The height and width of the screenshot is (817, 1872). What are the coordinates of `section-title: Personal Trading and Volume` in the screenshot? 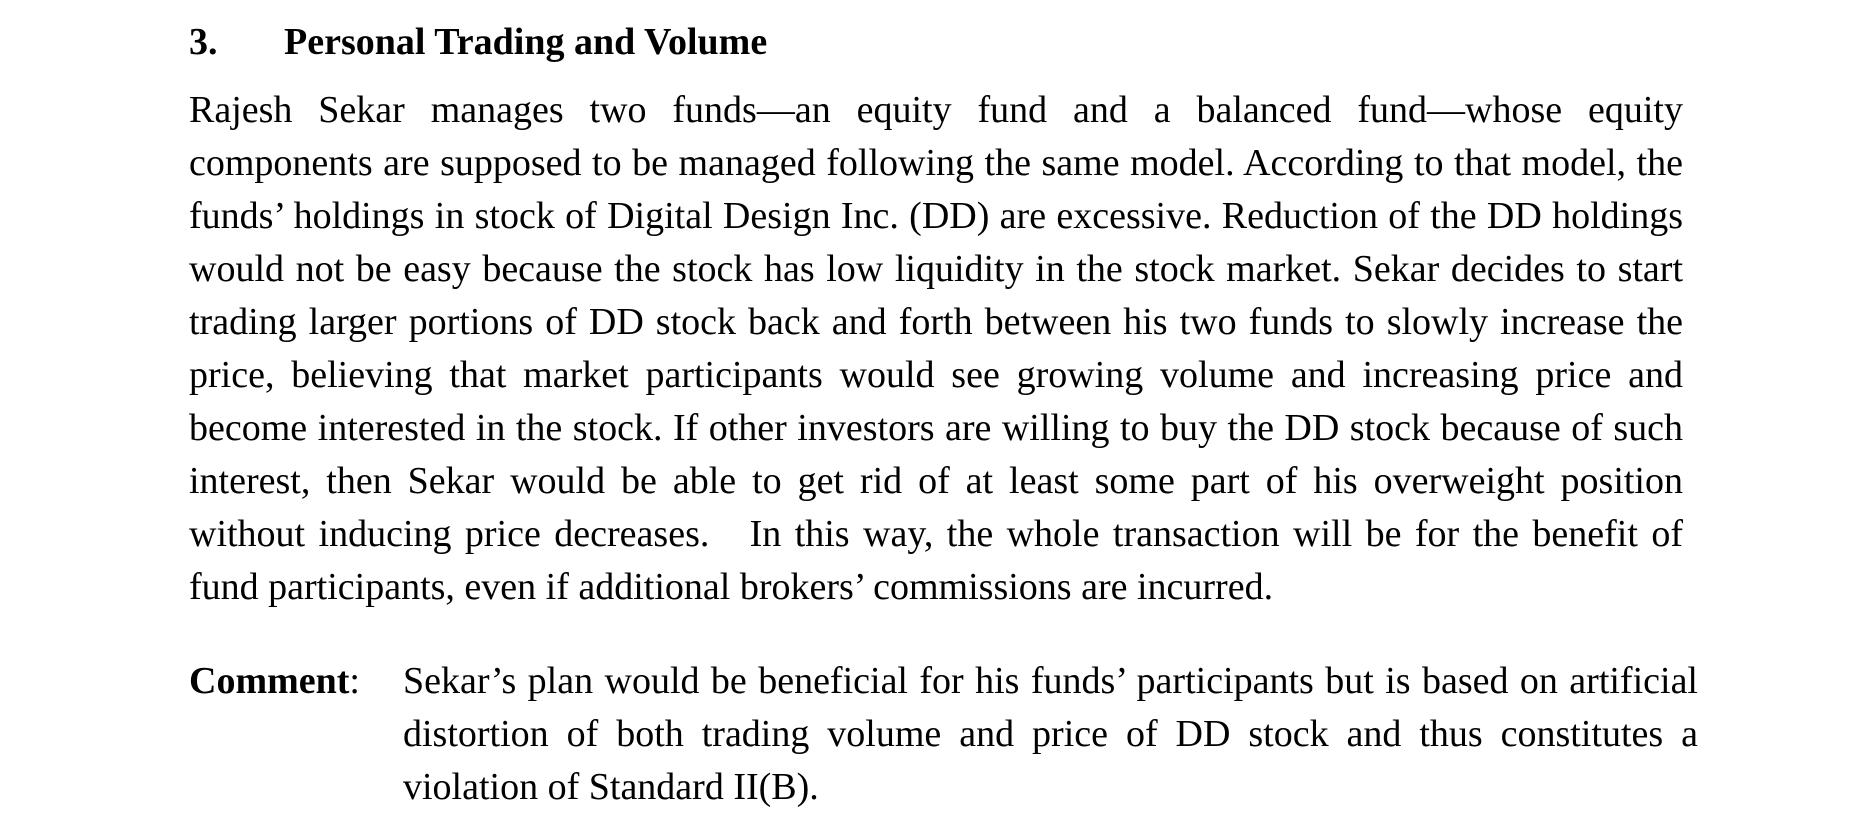 It's located at (526, 42).